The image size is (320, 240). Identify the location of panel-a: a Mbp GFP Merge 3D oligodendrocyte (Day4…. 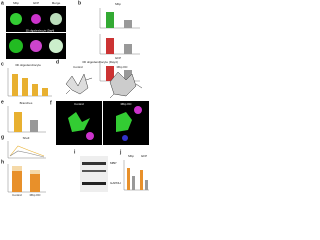
(33, 29).